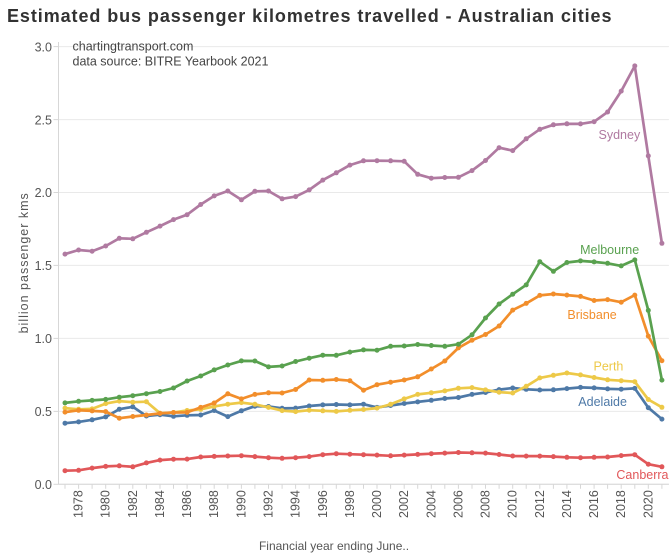 This screenshot has width=671, height=559. What do you see at coordinates (567, 504) in the screenshot?
I see `svg-text: 2014` at bounding box center [567, 504].